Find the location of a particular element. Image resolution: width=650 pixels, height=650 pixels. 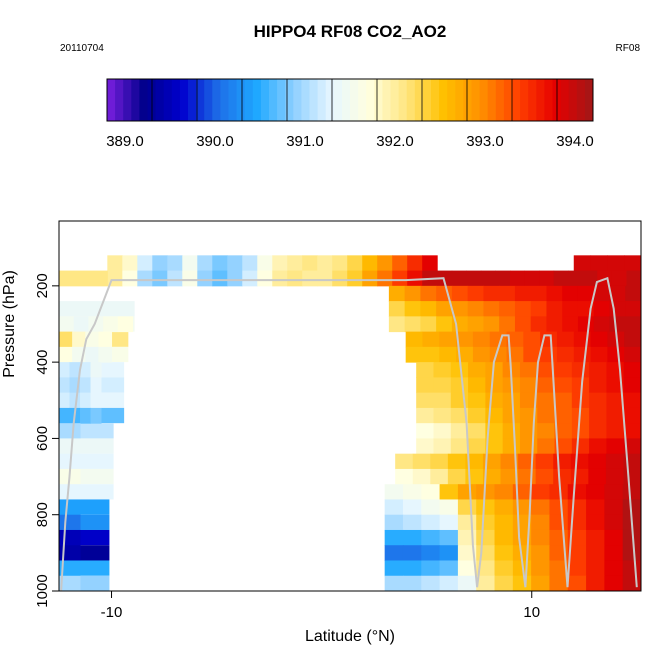

date-label: 20110704 is located at coordinates (82, 48).